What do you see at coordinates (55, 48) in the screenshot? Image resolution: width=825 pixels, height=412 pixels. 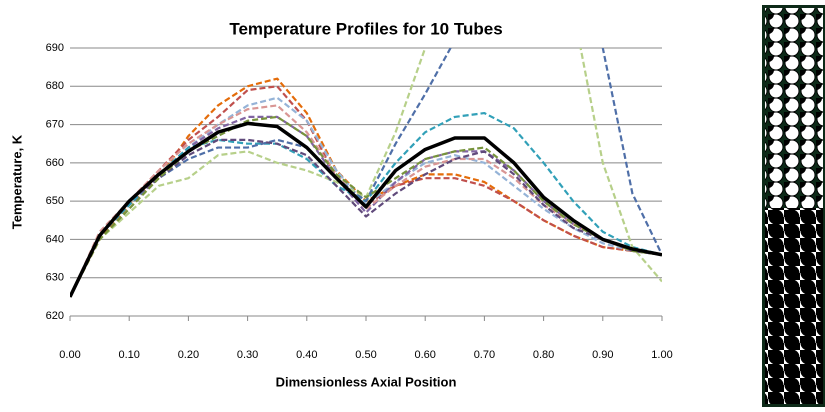 I see `y-tick-label: 690` at bounding box center [55, 48].